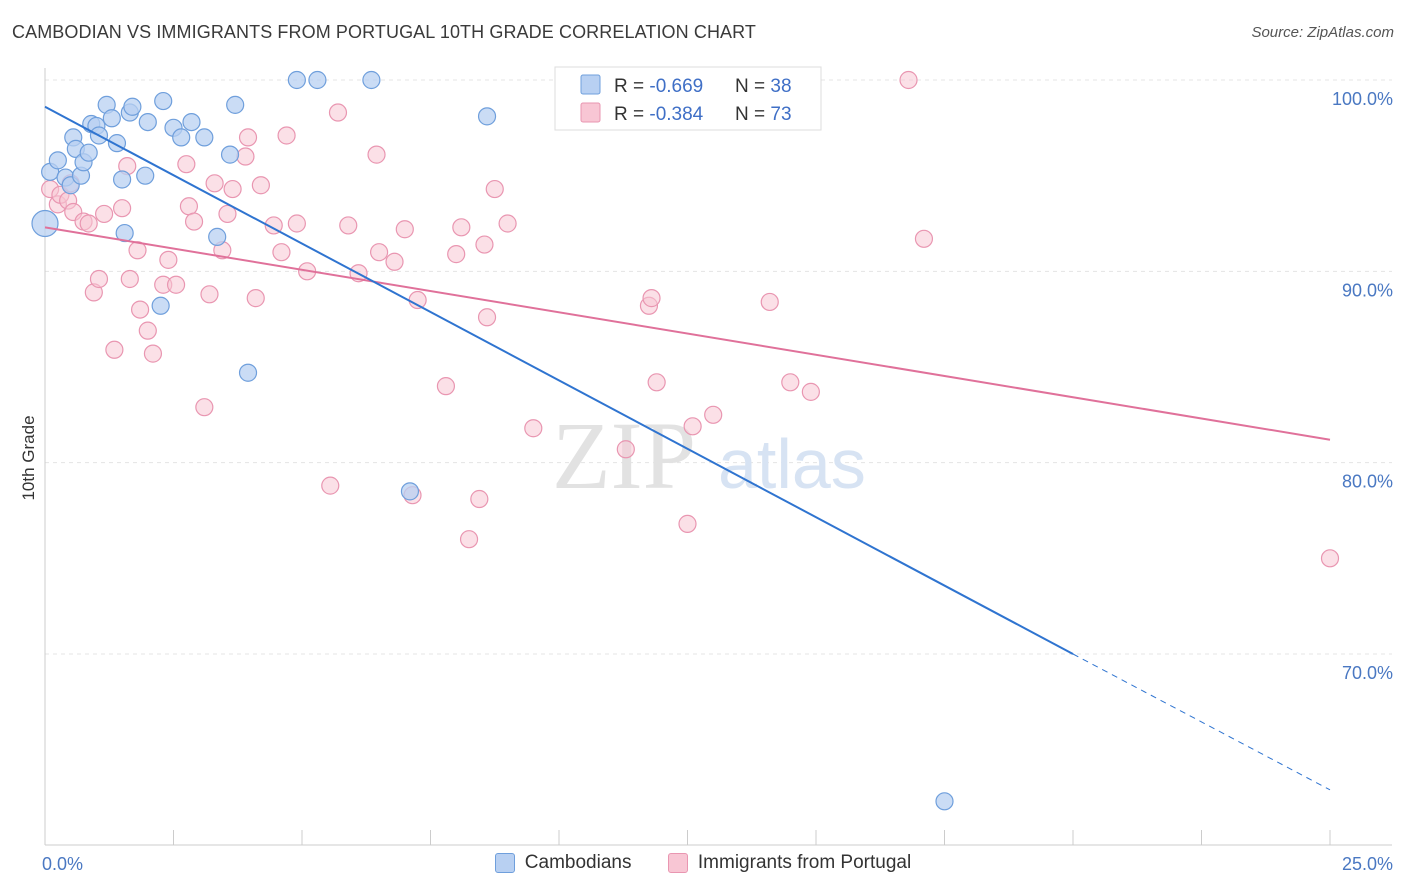 The image size is (1406, 892). I want to click on y-tick-label: 80.0%, so click(1367, 482).